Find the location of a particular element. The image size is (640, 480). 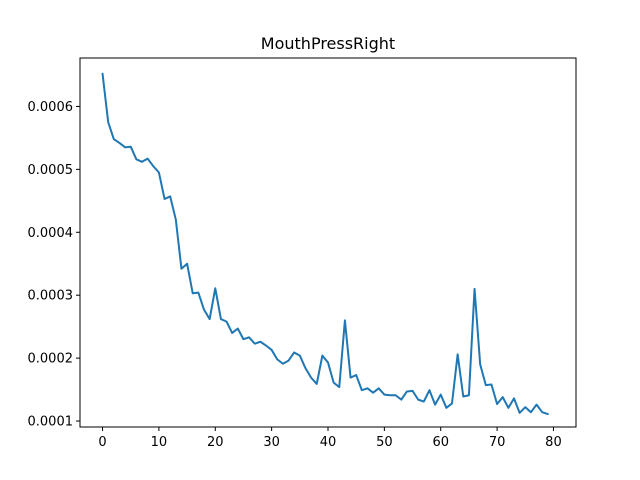

y-tick-label: 0.0001 is located at coordinates (51, 422).